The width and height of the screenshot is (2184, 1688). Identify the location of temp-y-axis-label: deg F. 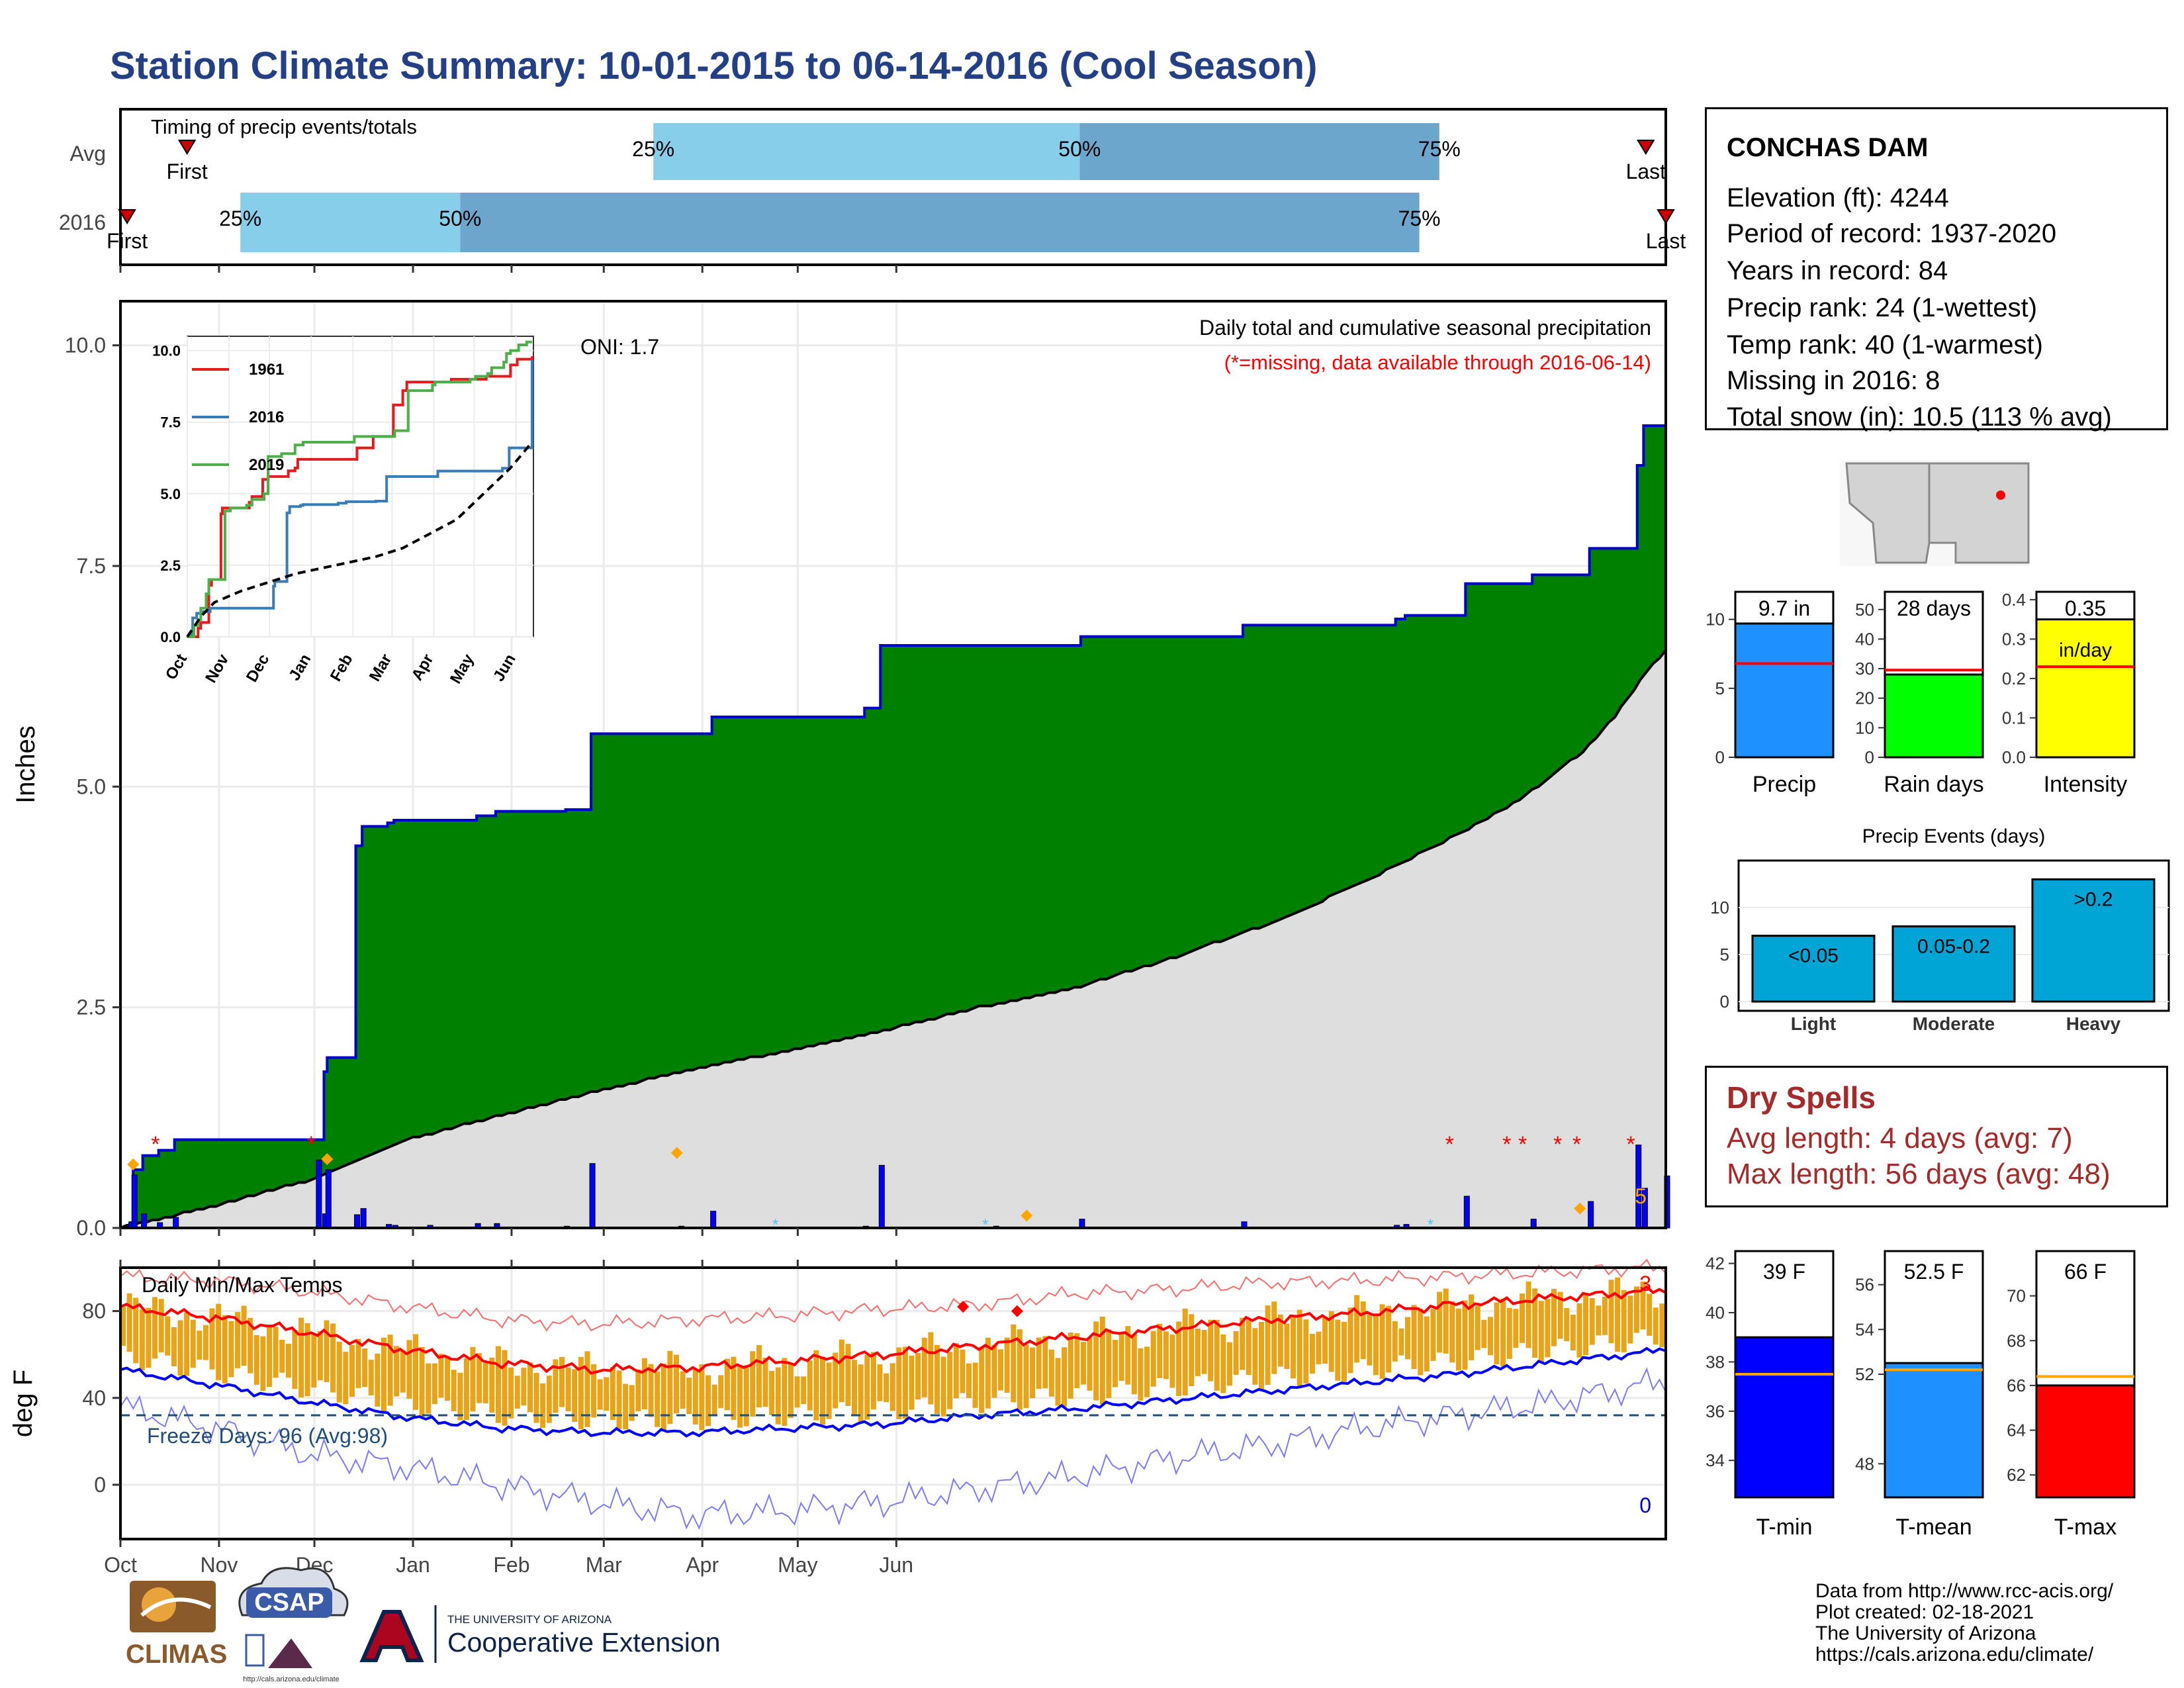
(24, 1403).